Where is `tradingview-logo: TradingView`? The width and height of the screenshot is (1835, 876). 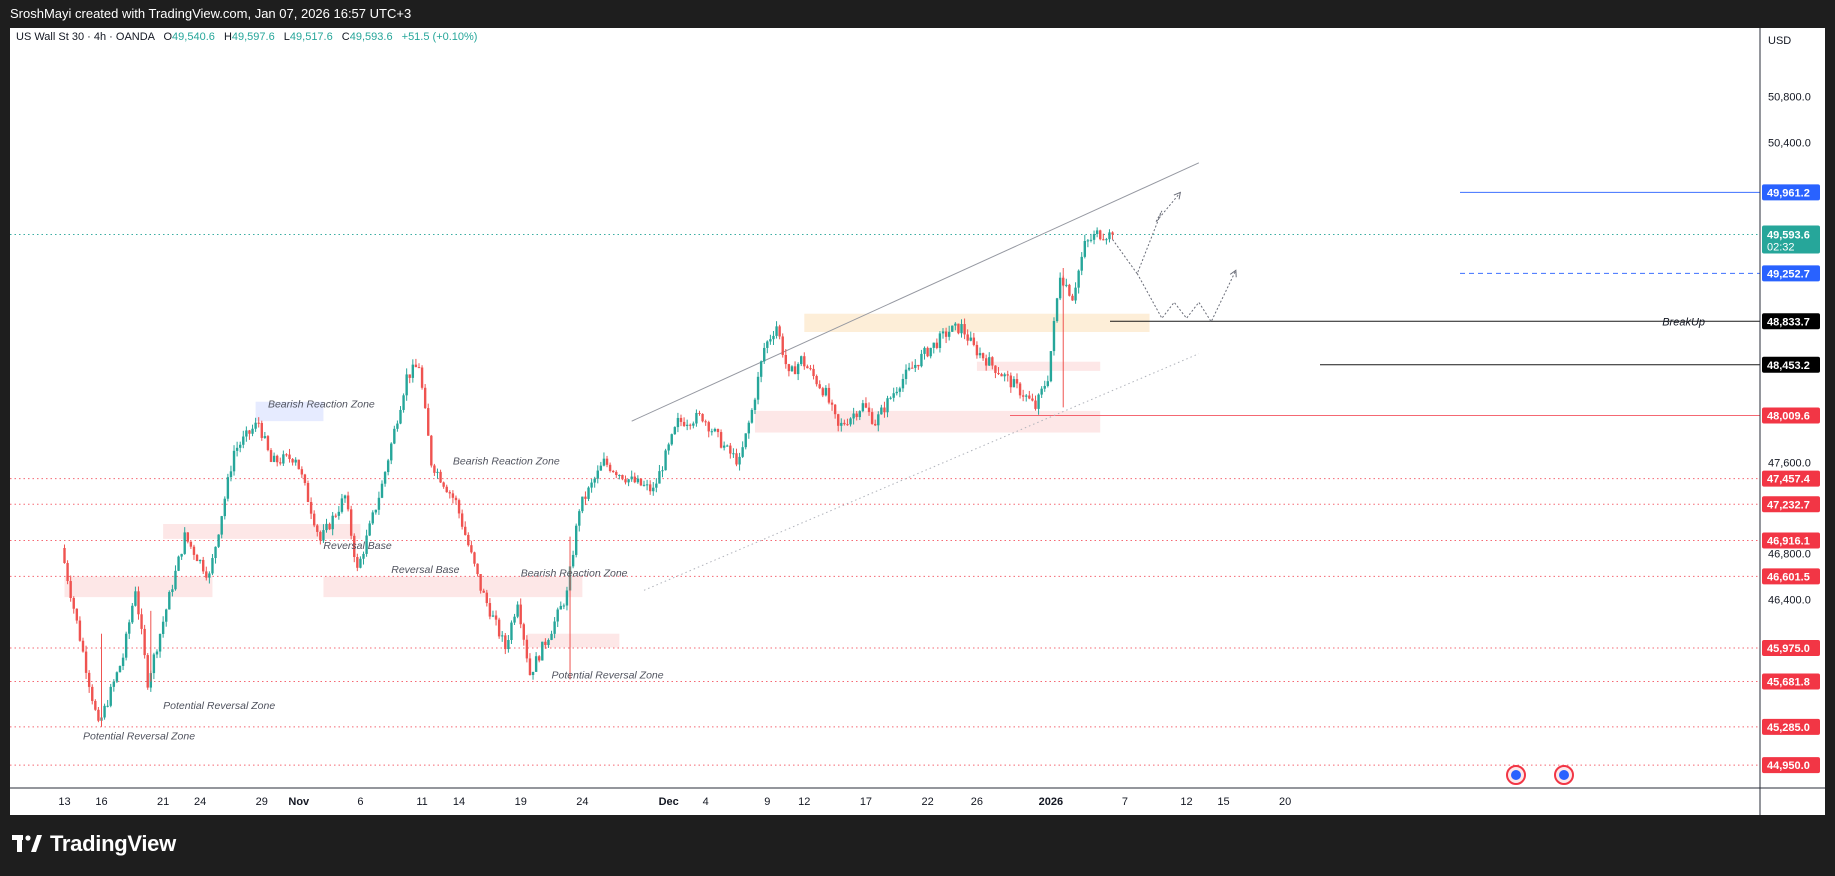 tradingview-logo: TradingView is located at coordinates (94, 844).